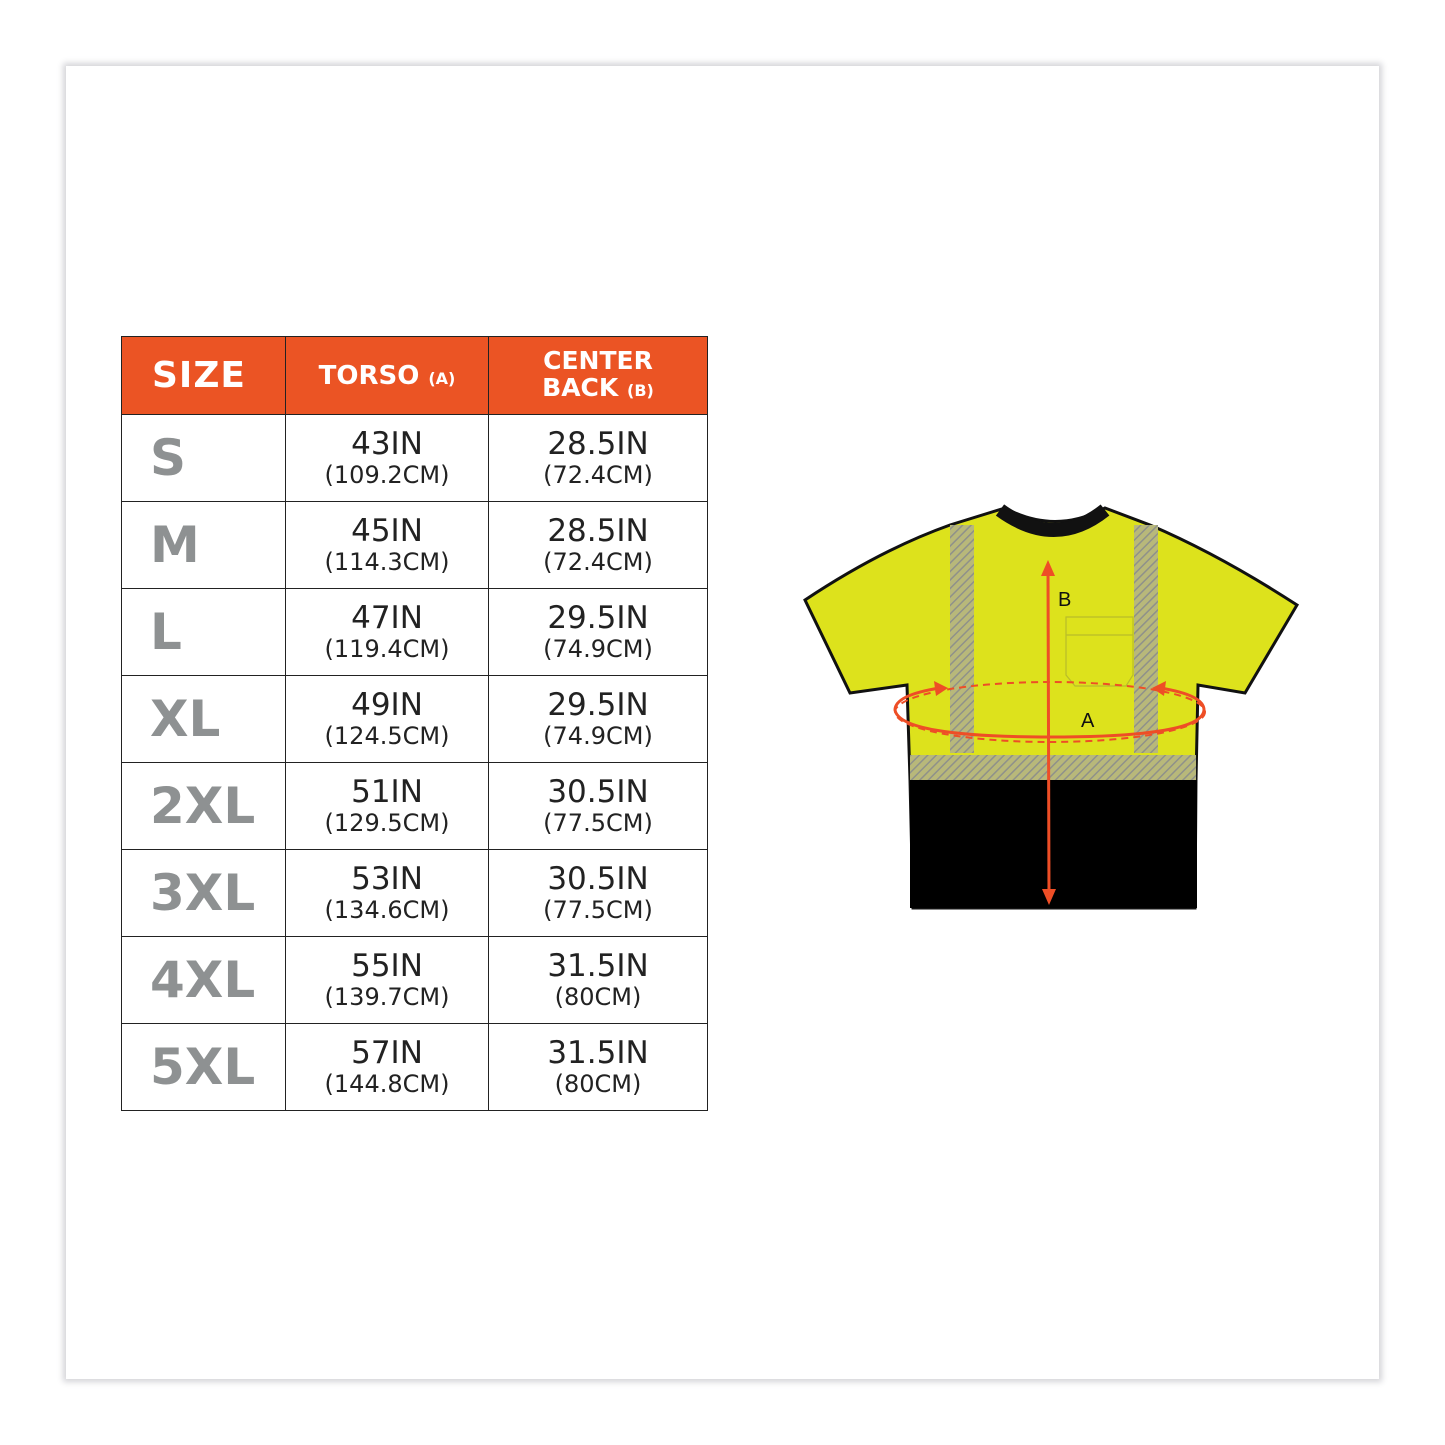 This screenshot has height=1445, width=1445. I want to click on torso-label: TORSO, so click(369, 375).